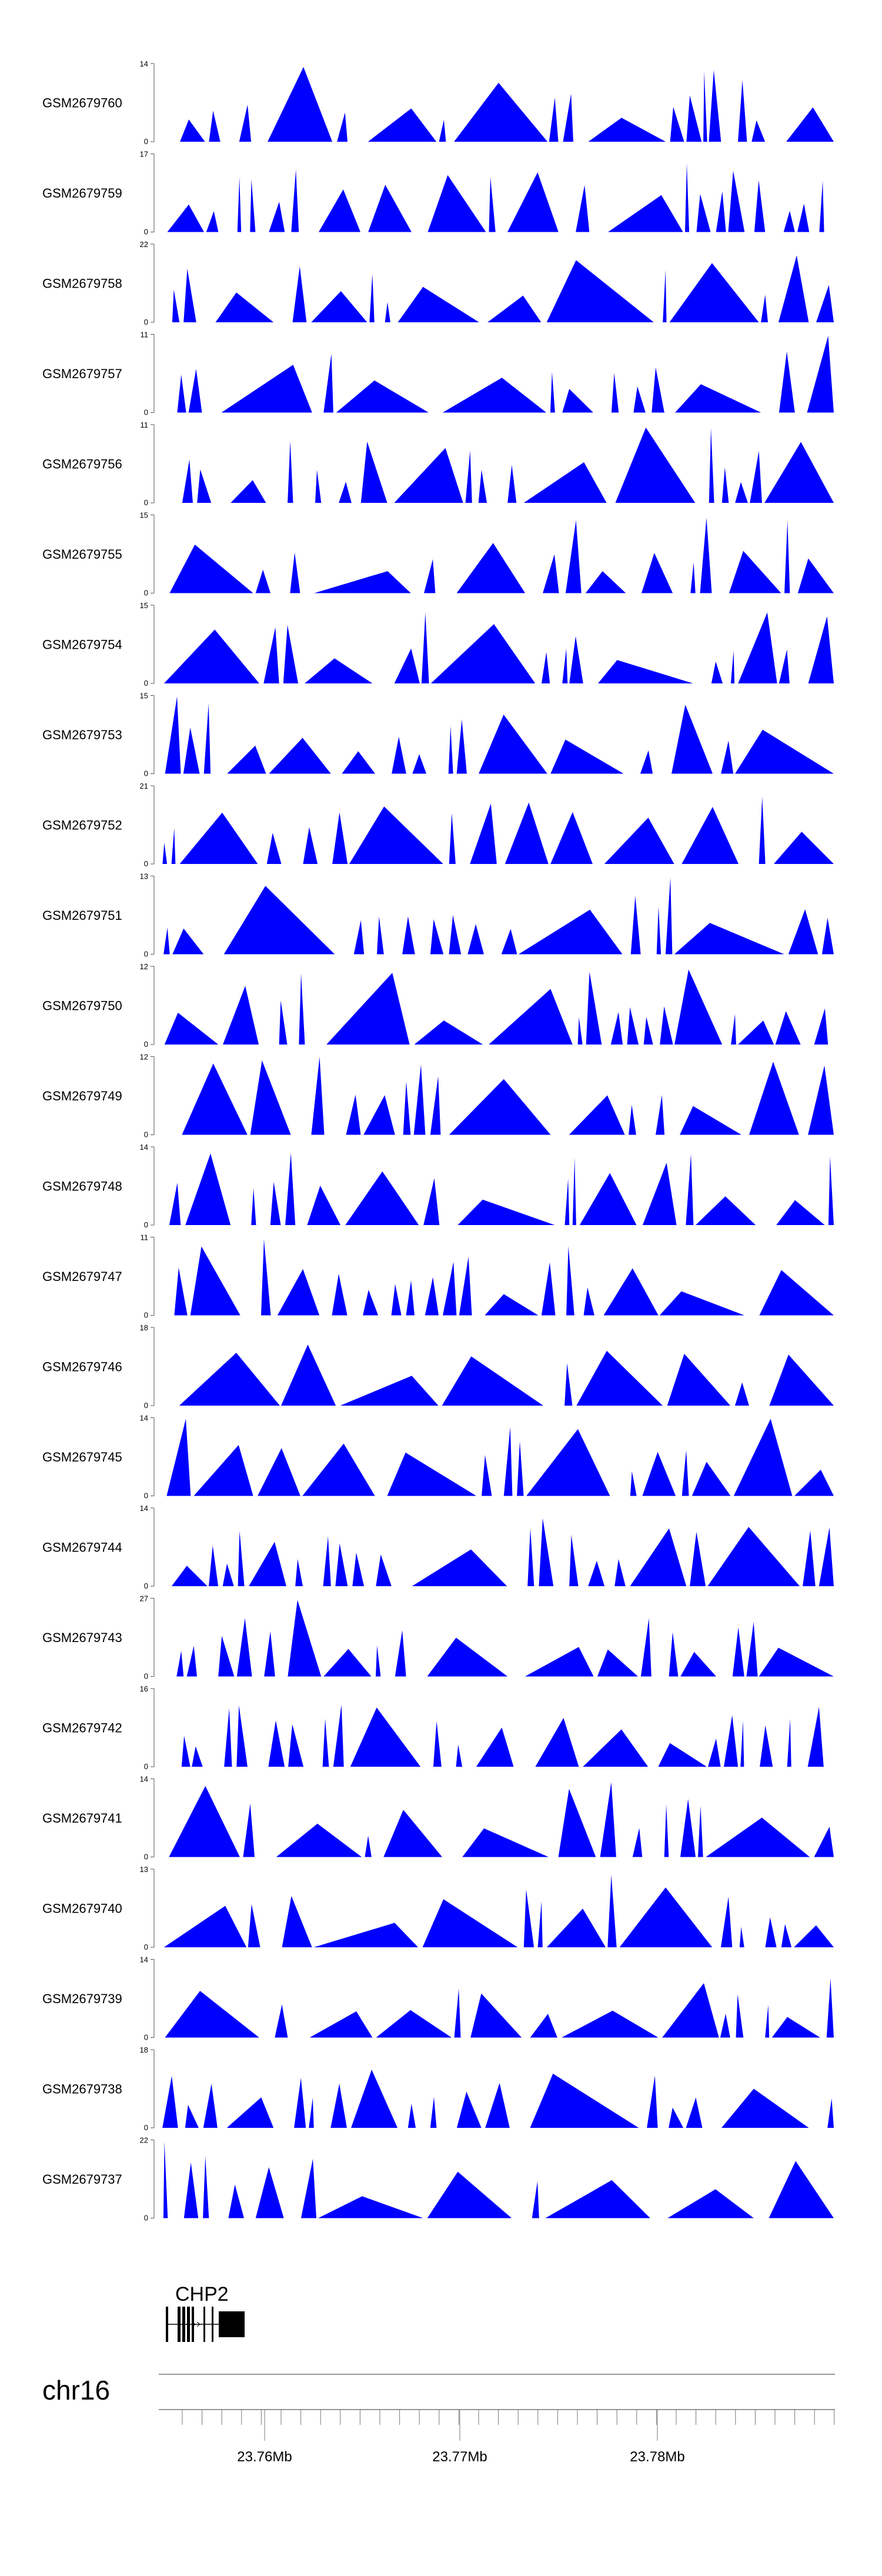 The width and height of the screenshot is (882, 2576). What do you see at coordinates (497, 2437) in the screenshot?
I see `genome-axis: 23.76Mb 23.77Mb 23.78Mb` at bounding box center [497, 2437].